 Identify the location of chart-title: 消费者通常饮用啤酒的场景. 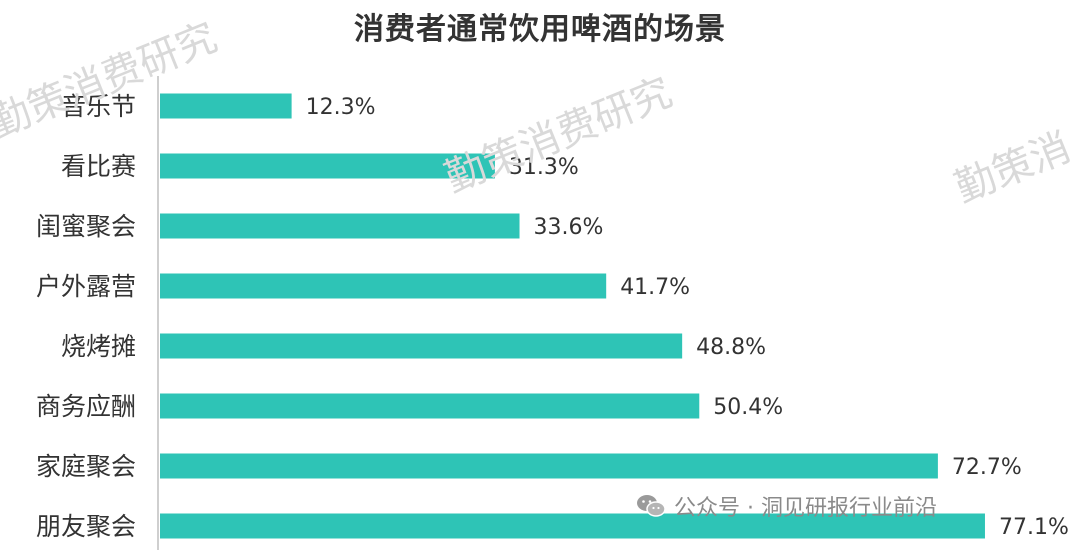
(540, 29).